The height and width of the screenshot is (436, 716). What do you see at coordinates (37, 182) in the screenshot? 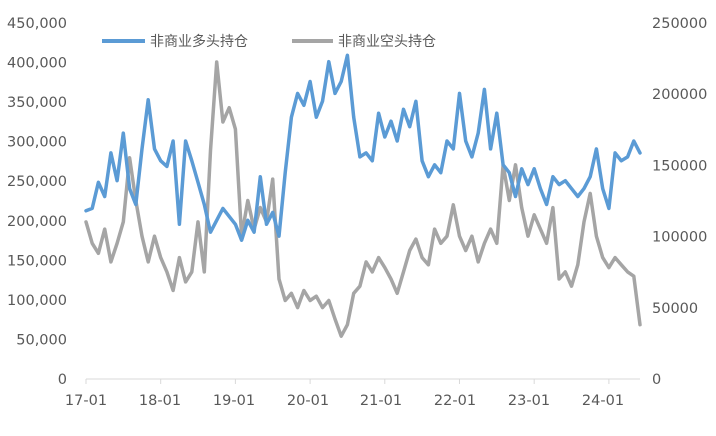
I see `left-tick-label: 250,000` at bounding box center [37, 182].